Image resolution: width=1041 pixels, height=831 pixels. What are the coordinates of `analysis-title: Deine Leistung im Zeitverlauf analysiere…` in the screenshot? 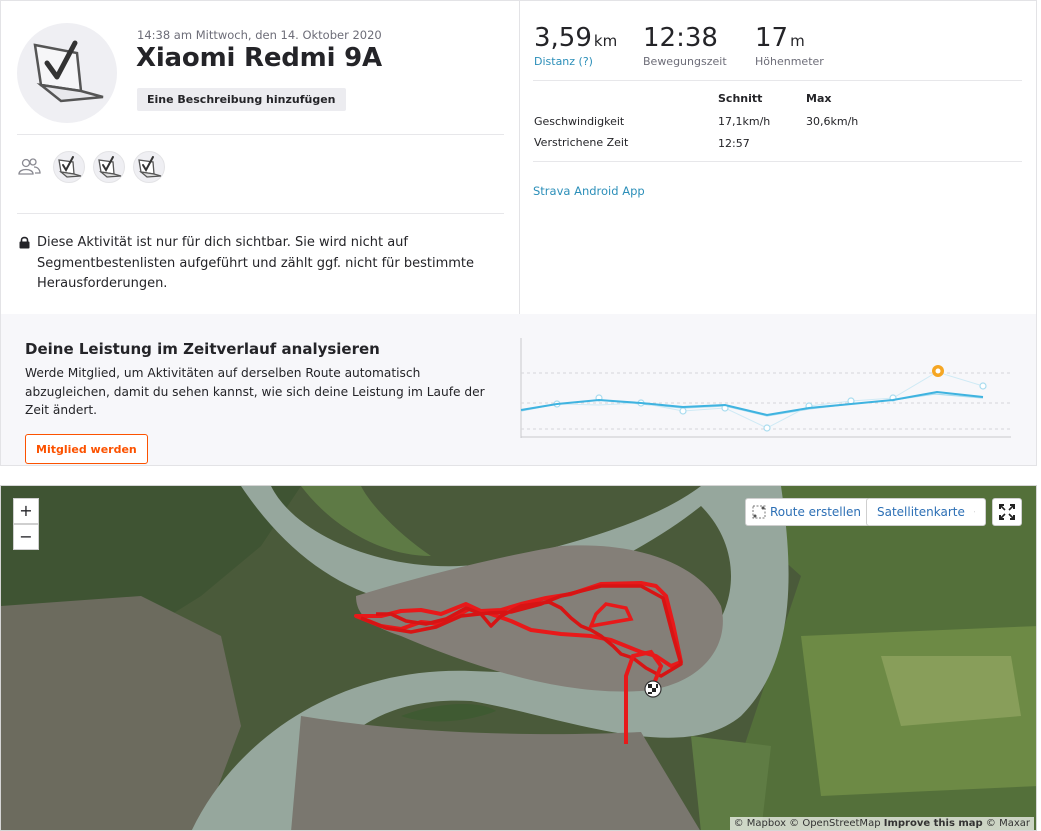 It's located at (202, 349).